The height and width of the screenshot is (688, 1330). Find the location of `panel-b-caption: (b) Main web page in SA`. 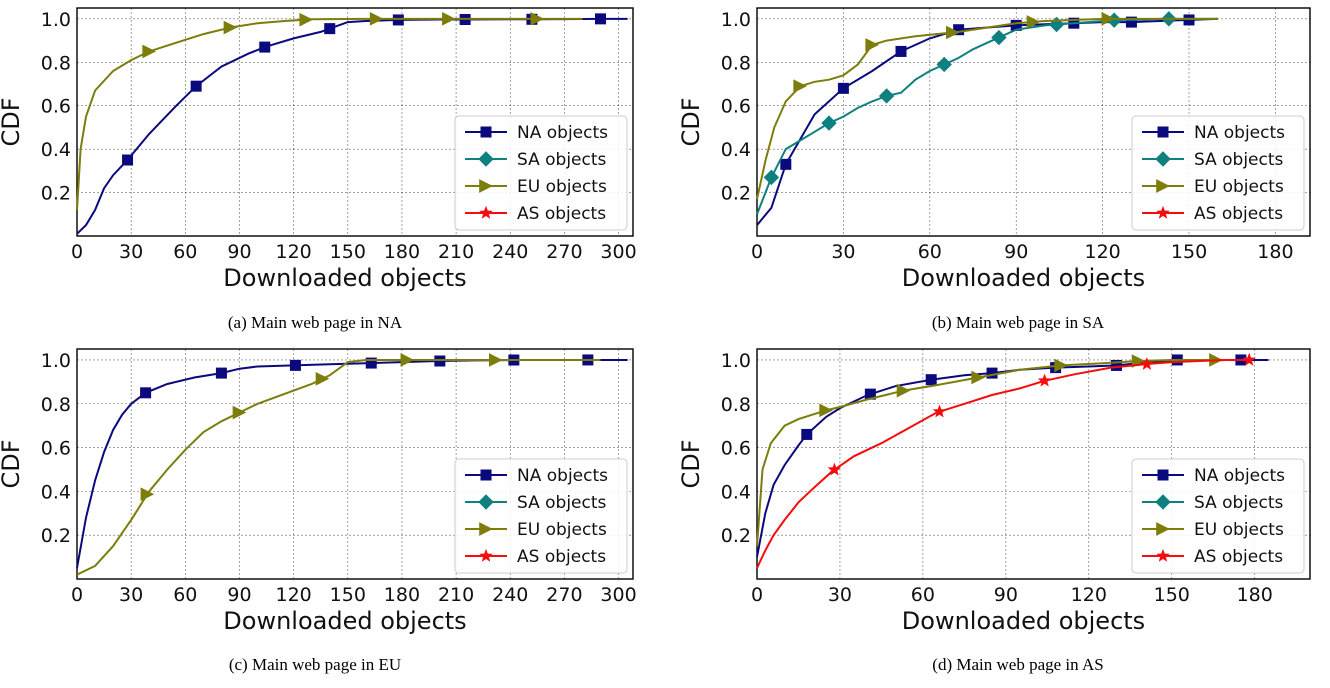

panel-b-caption: (b) Main web page in SA is located at coordinates (1018, 322).